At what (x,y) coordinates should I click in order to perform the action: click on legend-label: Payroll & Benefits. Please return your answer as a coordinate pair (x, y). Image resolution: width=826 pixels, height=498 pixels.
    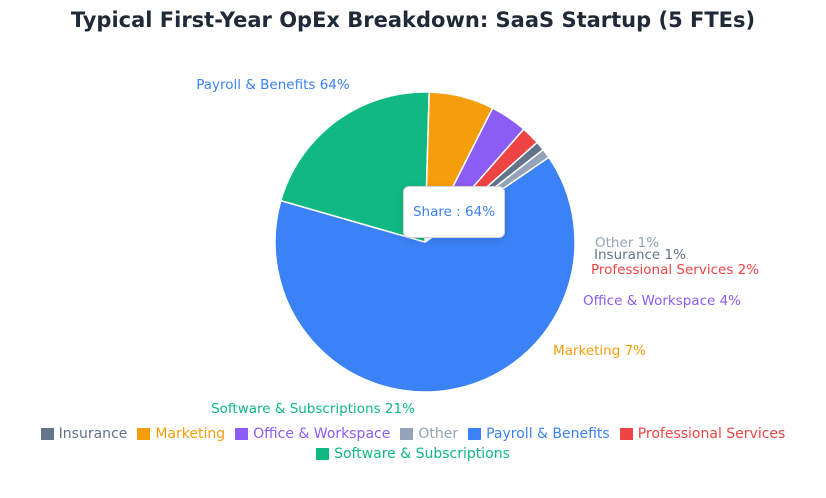
    Looking at the image, I should click on (548, 434).